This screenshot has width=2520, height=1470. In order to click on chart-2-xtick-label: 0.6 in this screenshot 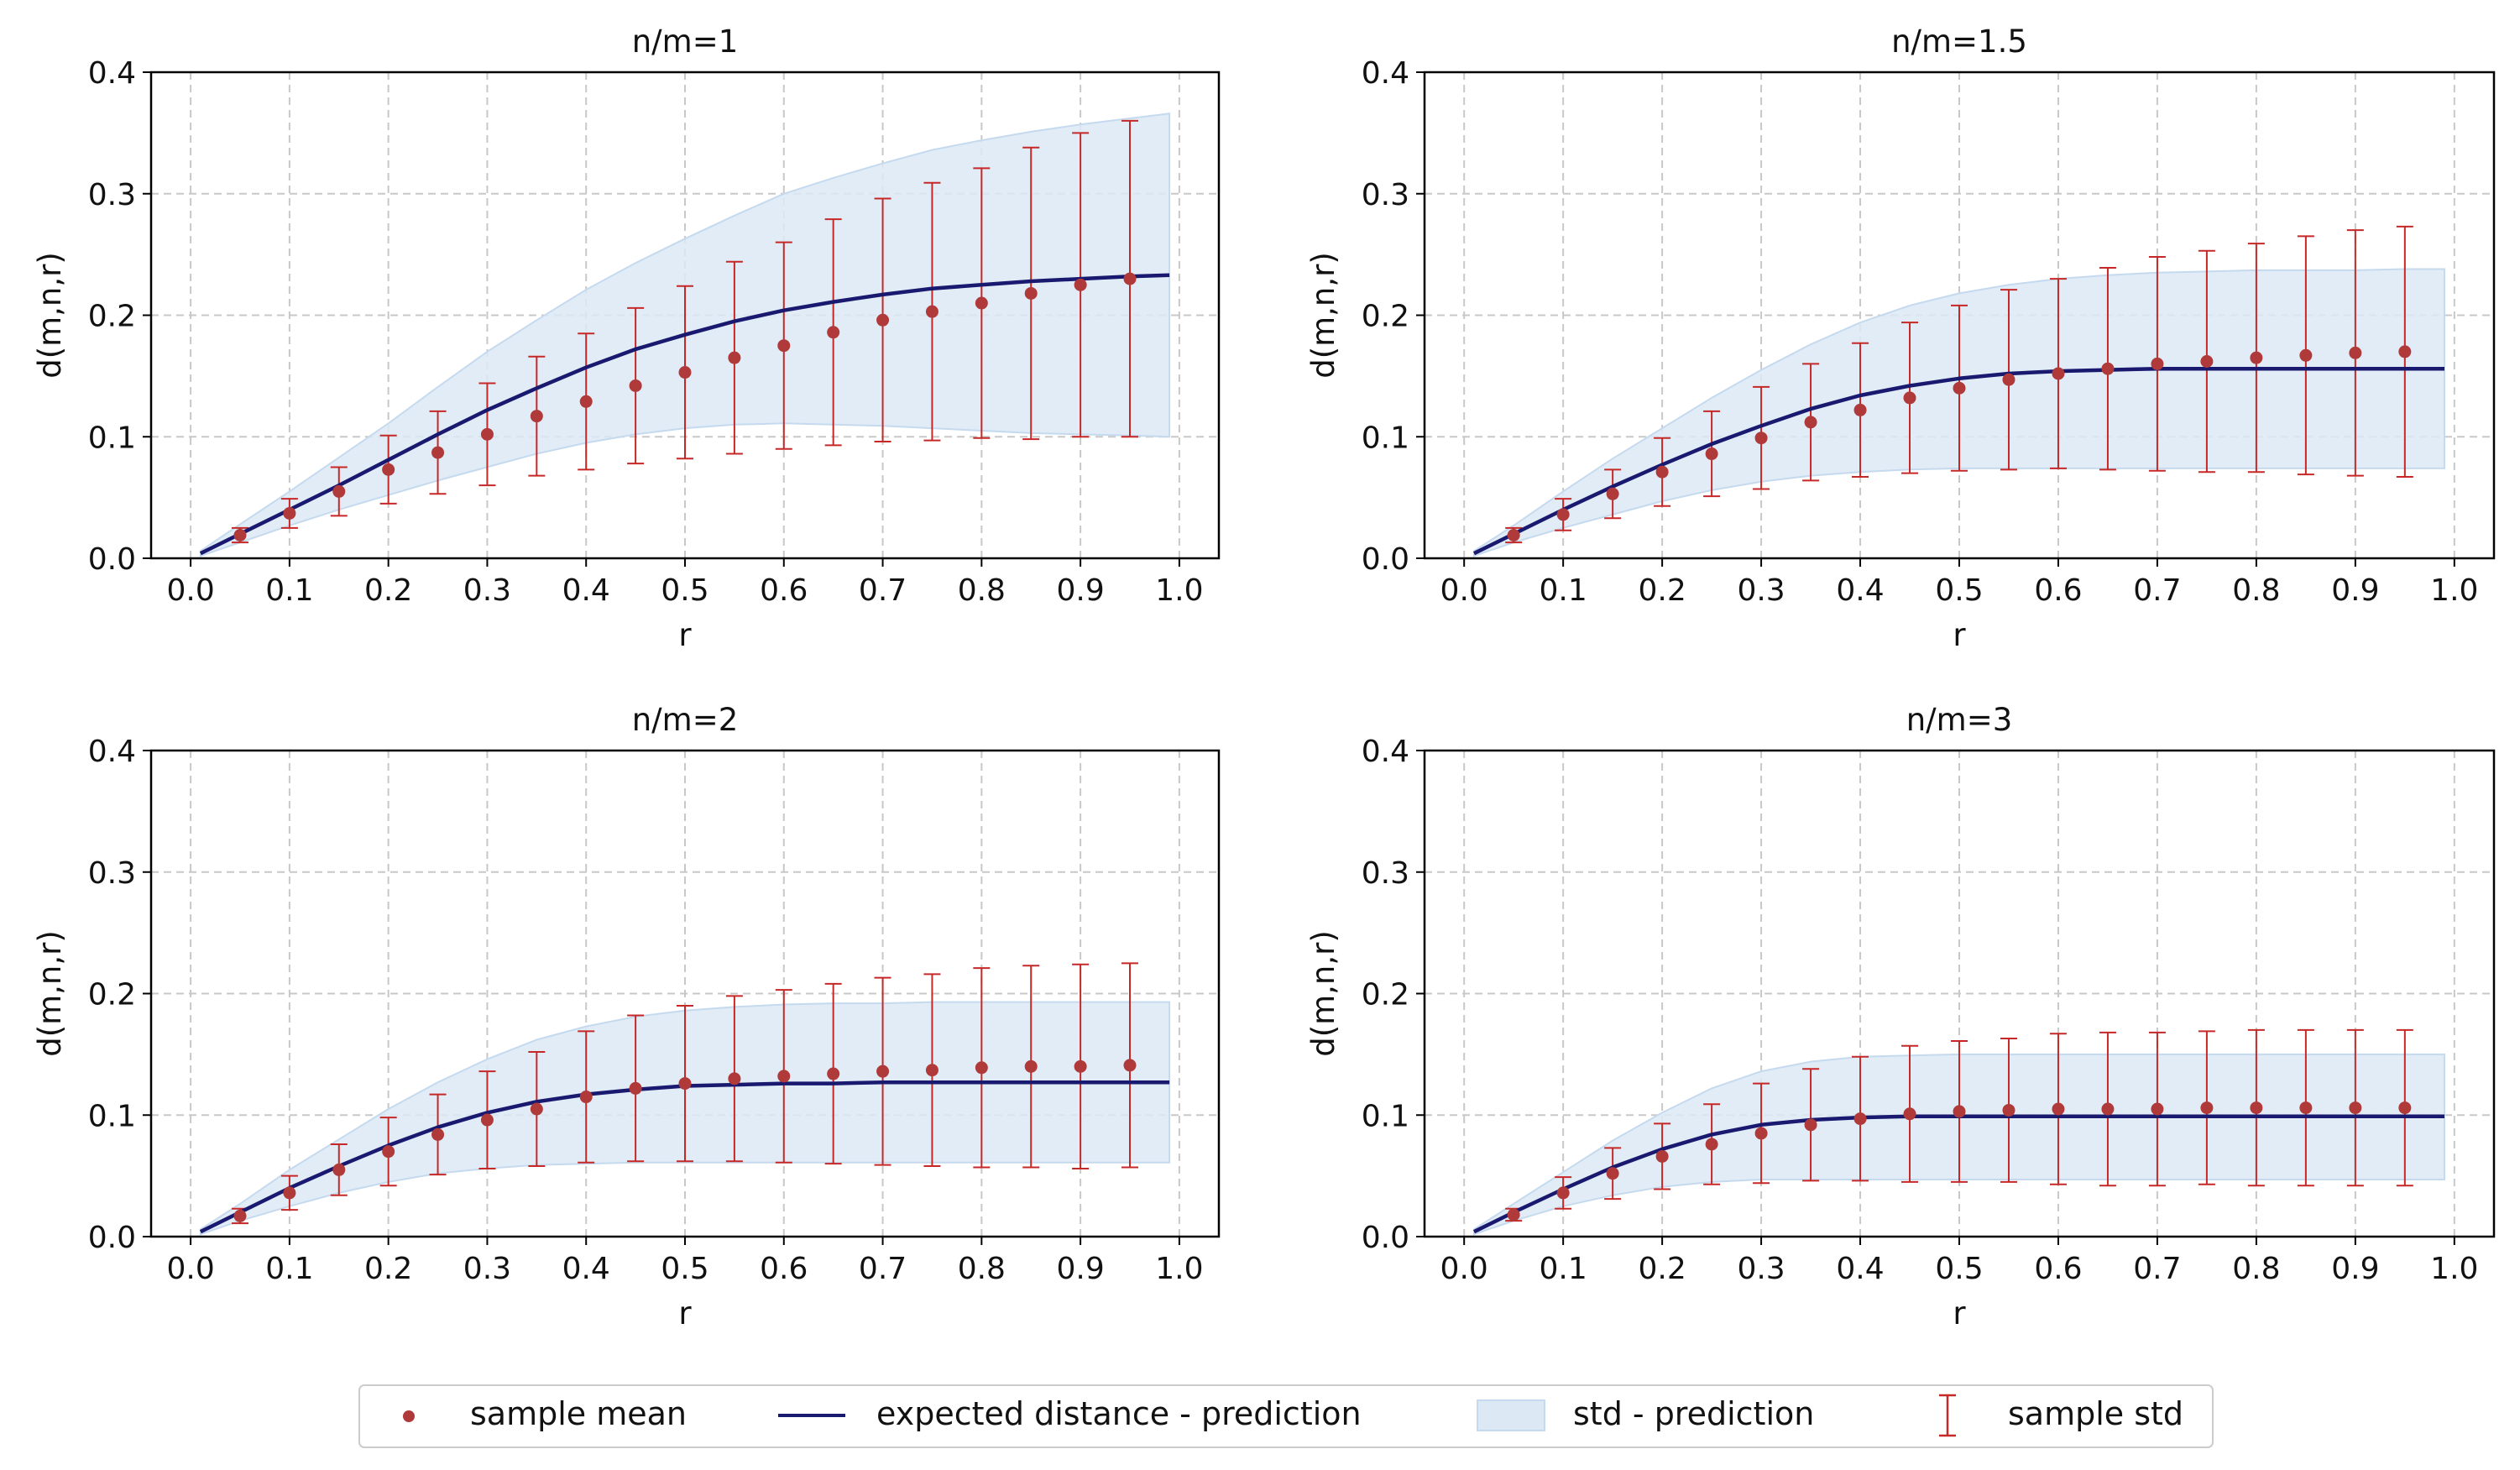, I will do `click(2058, 590)`.